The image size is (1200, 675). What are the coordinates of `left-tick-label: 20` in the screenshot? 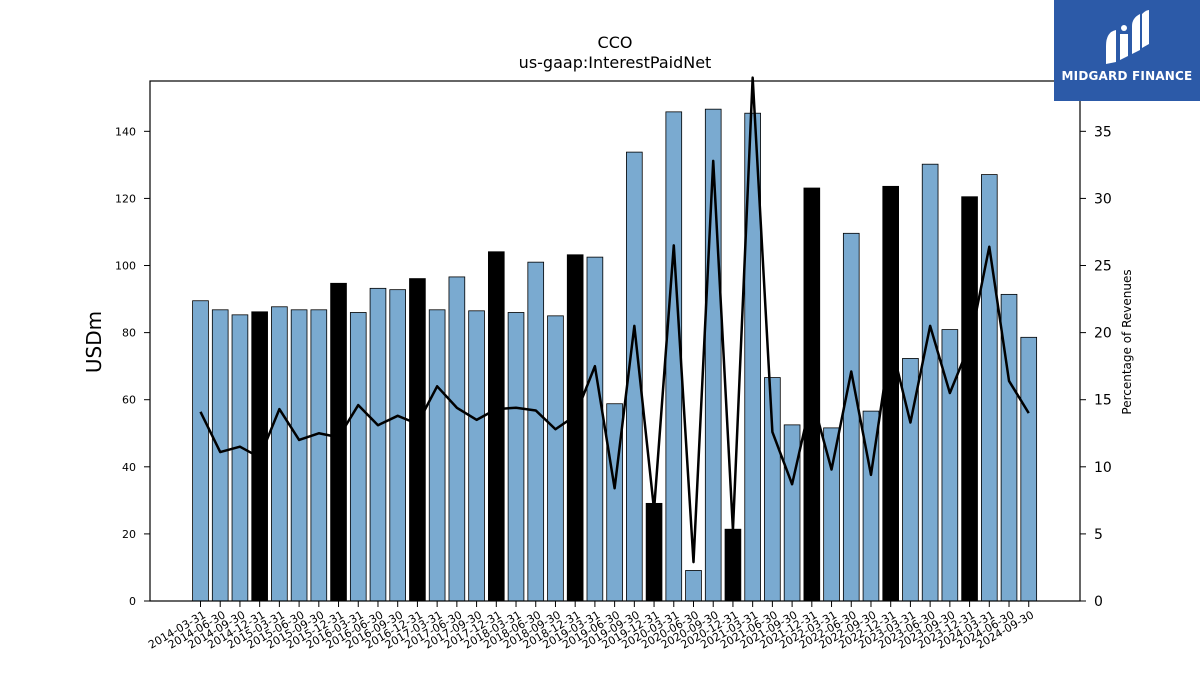 It's located at (129, 534).